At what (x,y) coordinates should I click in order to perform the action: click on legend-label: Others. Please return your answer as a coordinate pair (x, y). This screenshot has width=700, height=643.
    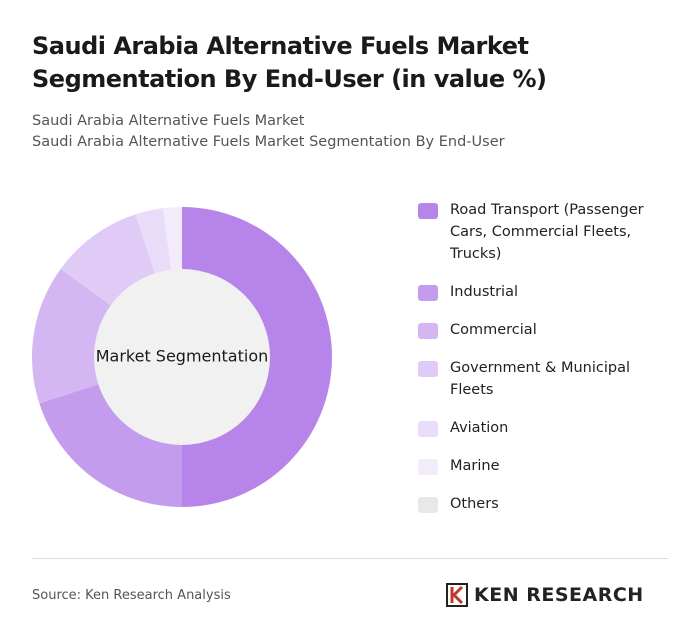
    Looking at the image, I should click on (474, 504).